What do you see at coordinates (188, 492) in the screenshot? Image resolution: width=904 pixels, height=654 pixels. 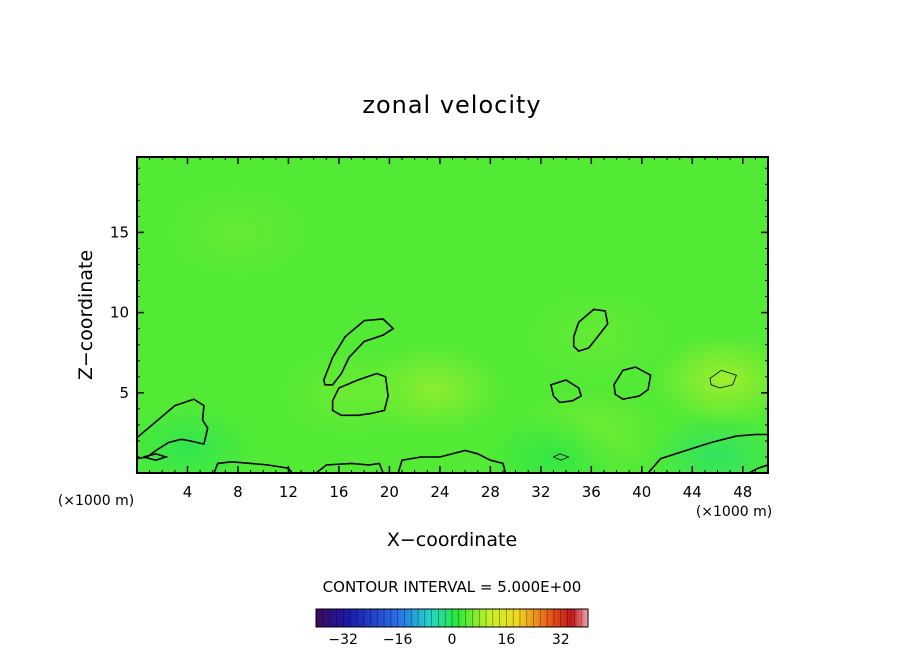 I see `x-tick-label: 4` at bounding box center [188, 492].